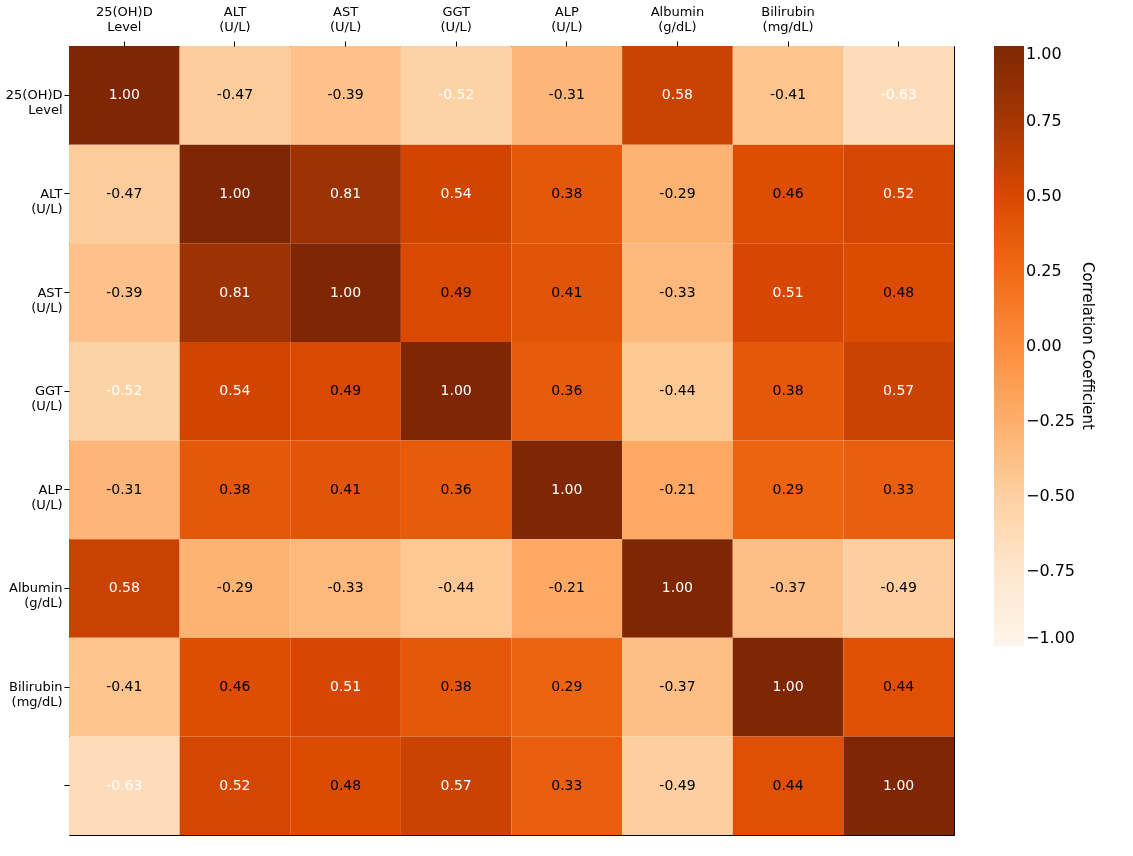 This screenshot has height=856, width=1133. I want to click on y-tick-label: GGT (U/L), so click(47, 398).